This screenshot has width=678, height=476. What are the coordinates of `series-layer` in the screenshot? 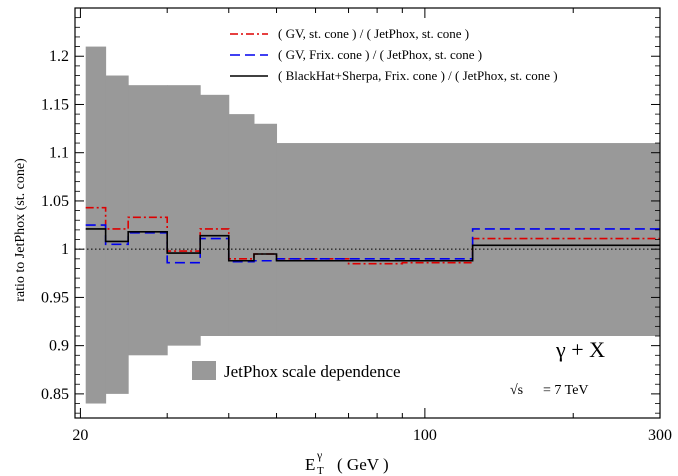 It's located at (372, 235).